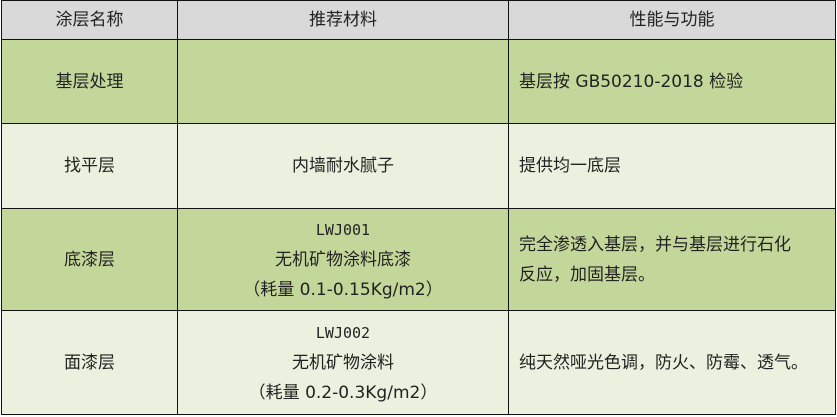 The image size is (837, 417). Describe the element at coordinates (631, 81) in the screenshot. I see `function-line: 基层按 GB50210-2018 检验` at that location.